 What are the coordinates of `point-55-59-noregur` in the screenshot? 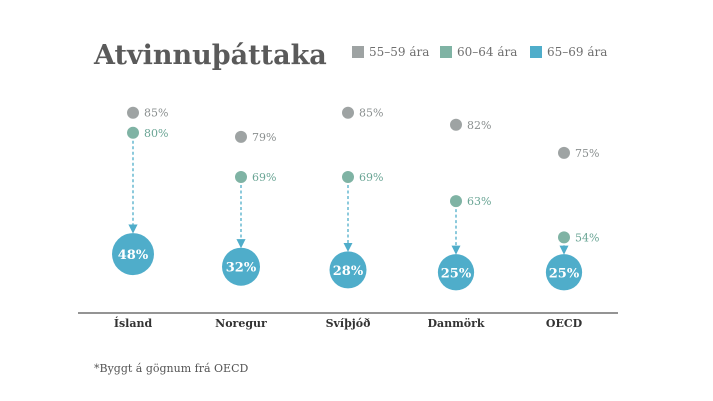 It's located at (241, 136).